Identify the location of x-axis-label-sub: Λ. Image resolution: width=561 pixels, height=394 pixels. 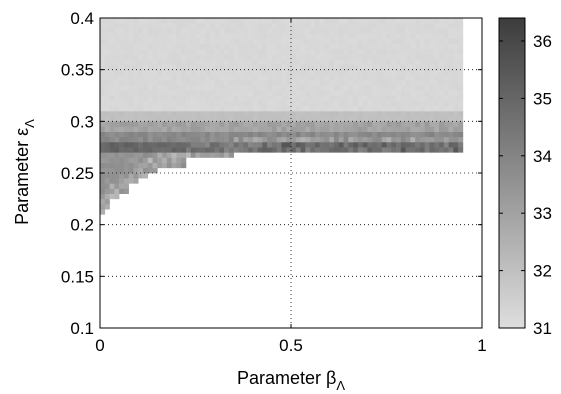
(340, 385).